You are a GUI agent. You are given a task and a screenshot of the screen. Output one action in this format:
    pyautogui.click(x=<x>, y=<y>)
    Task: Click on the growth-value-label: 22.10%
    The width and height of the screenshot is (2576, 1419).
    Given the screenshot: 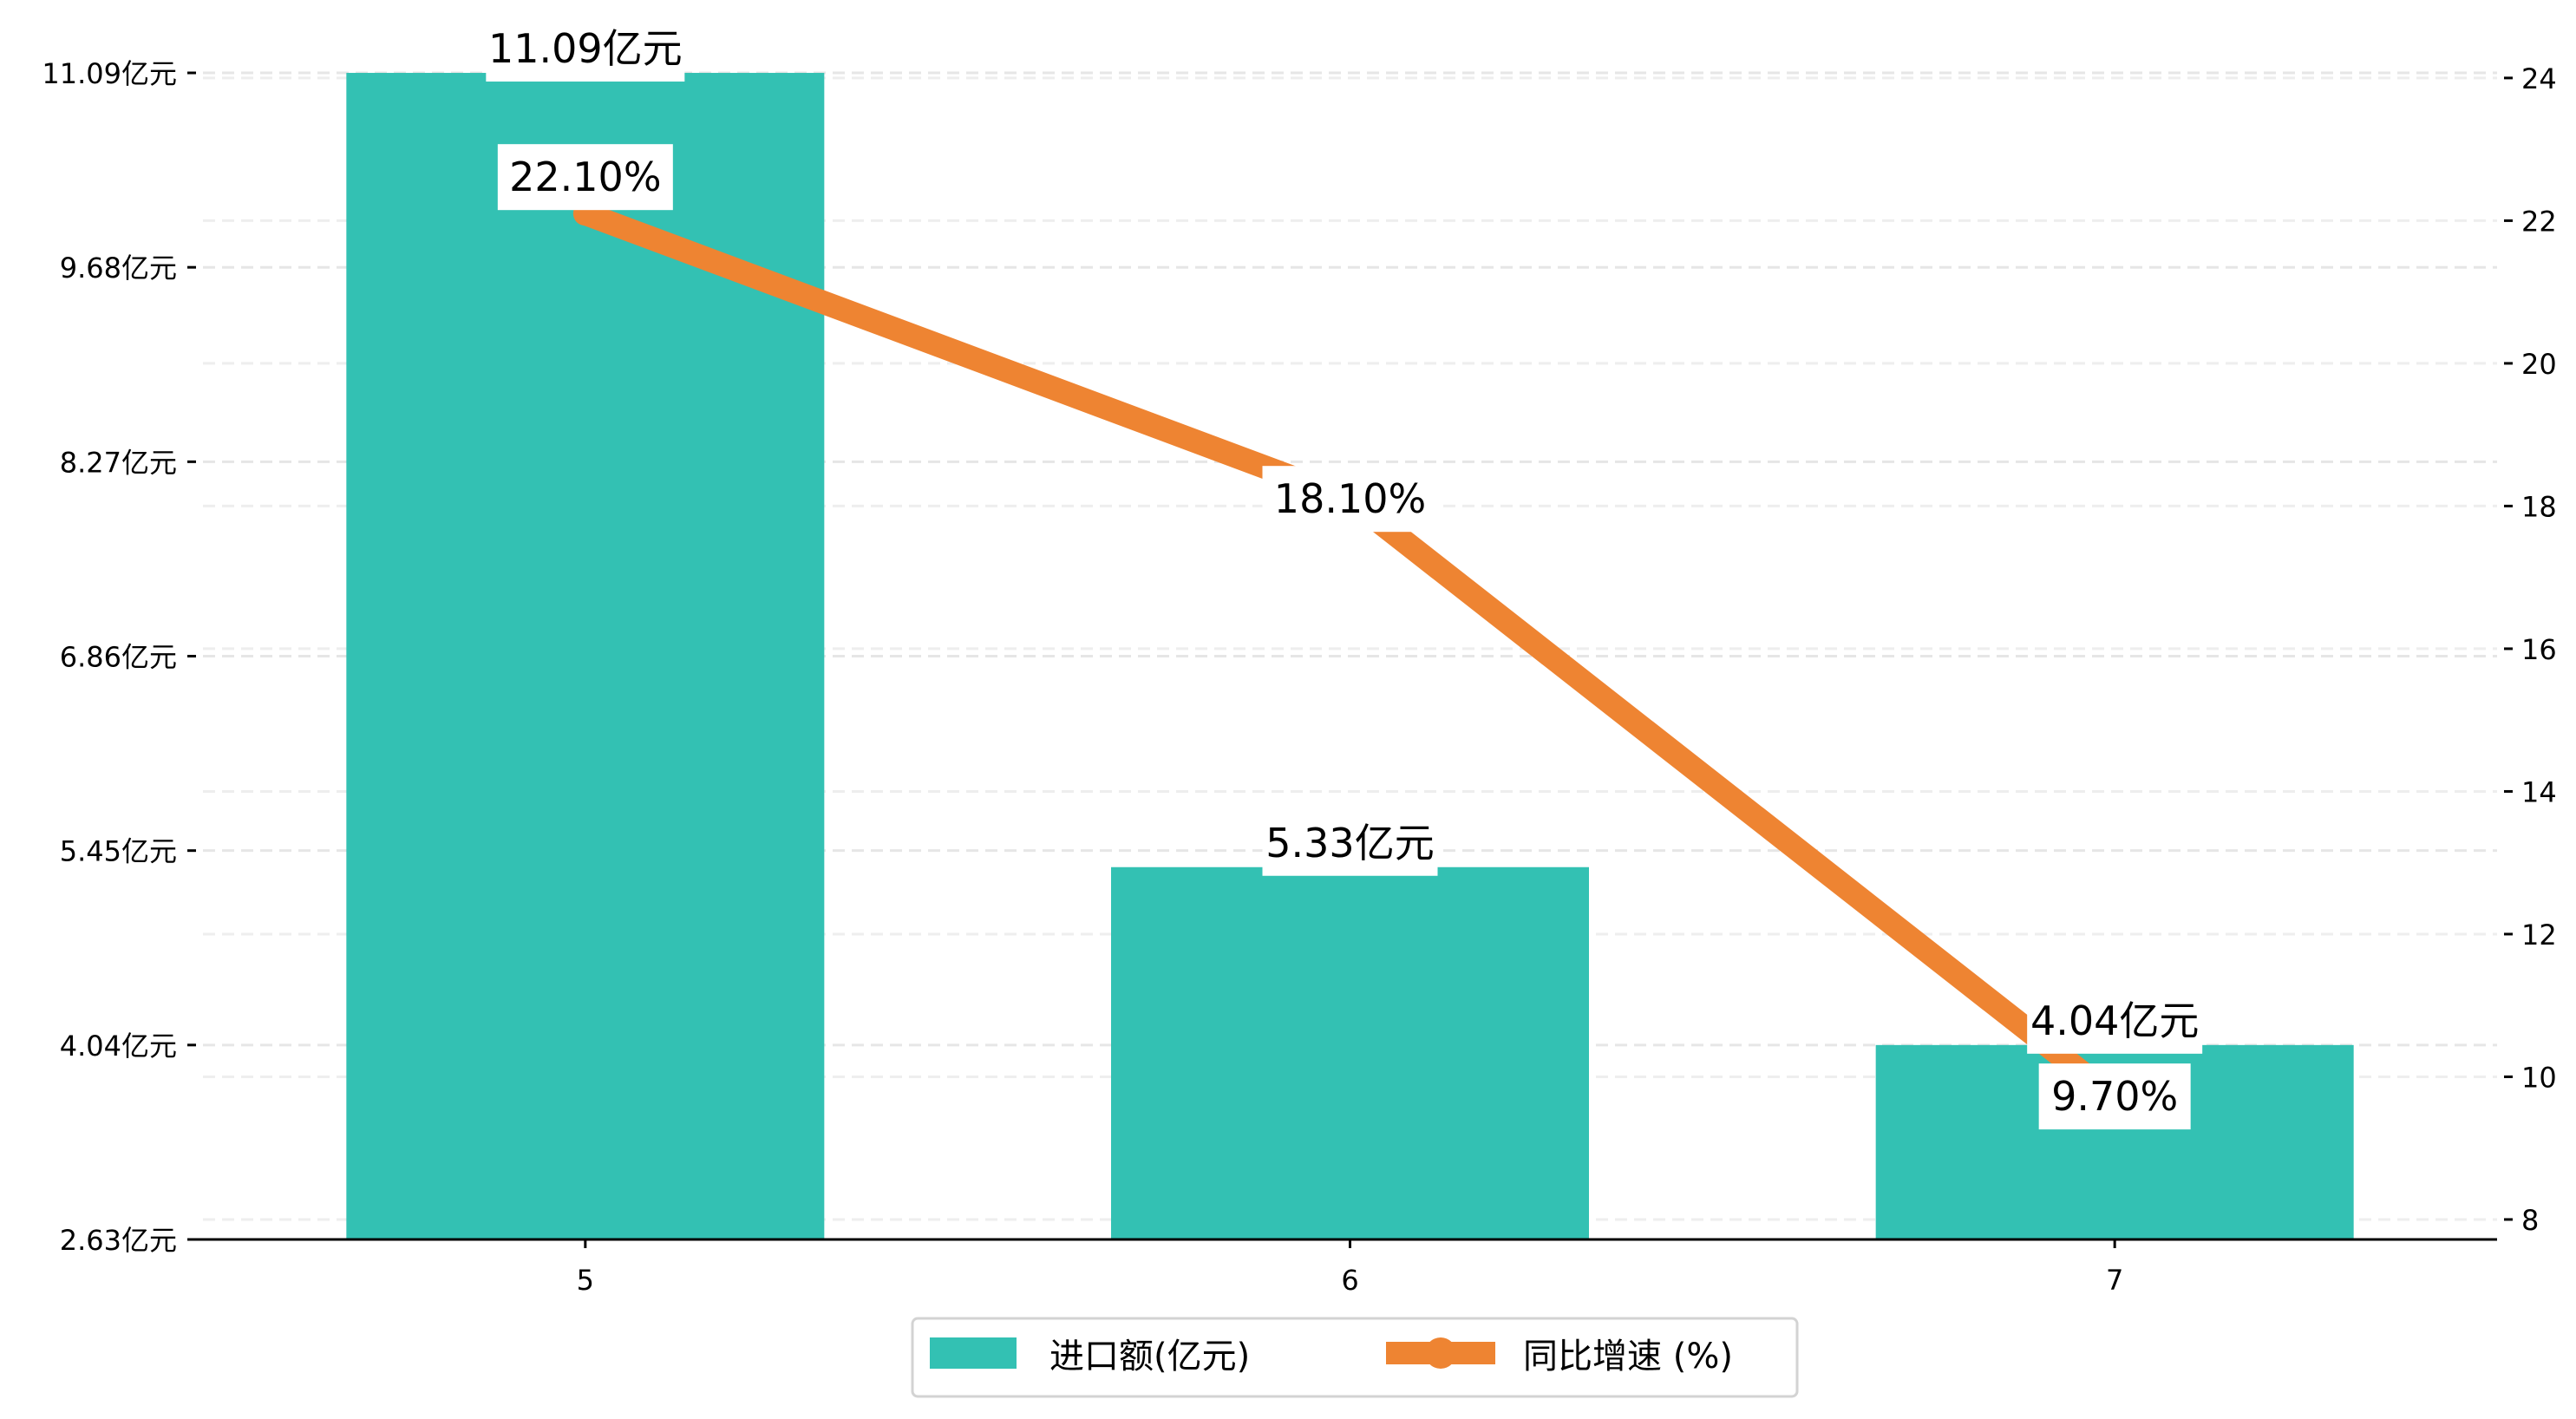 What is the action you would take?
    pyautogui.click(x=585, y=177)
    